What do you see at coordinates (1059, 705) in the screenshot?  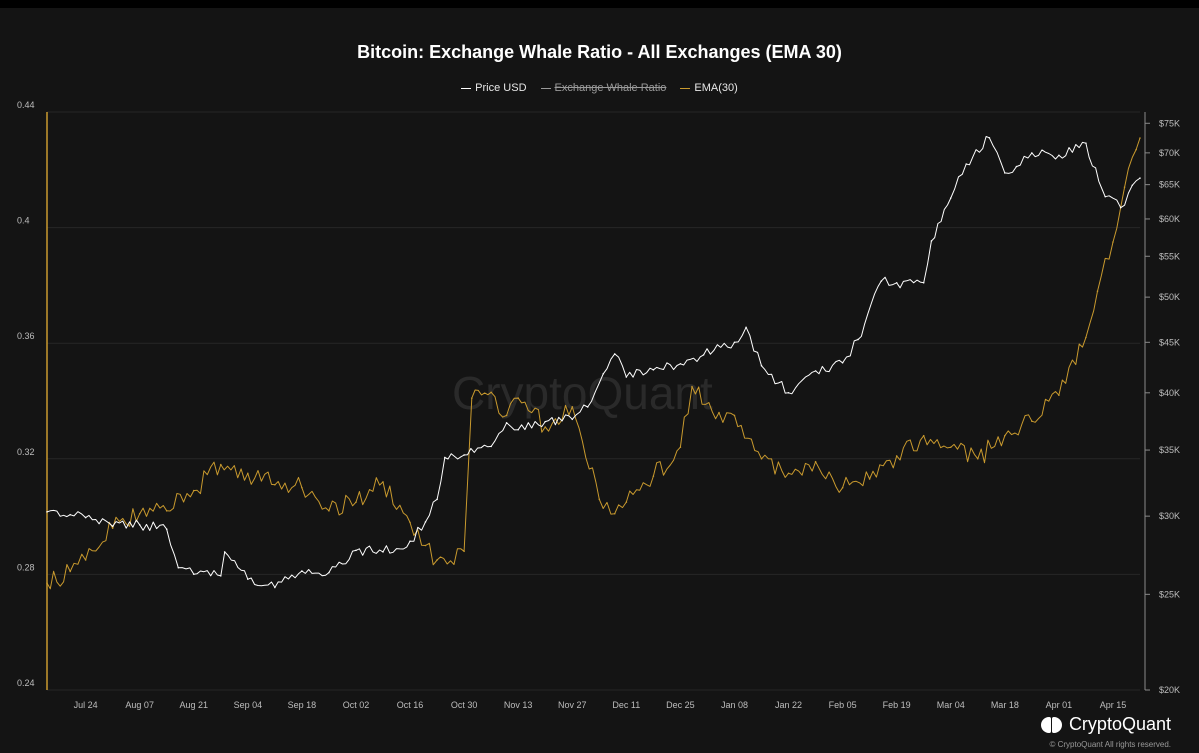 I see `x-tick-label: Apr 01` at bounding box center [1059, 705].